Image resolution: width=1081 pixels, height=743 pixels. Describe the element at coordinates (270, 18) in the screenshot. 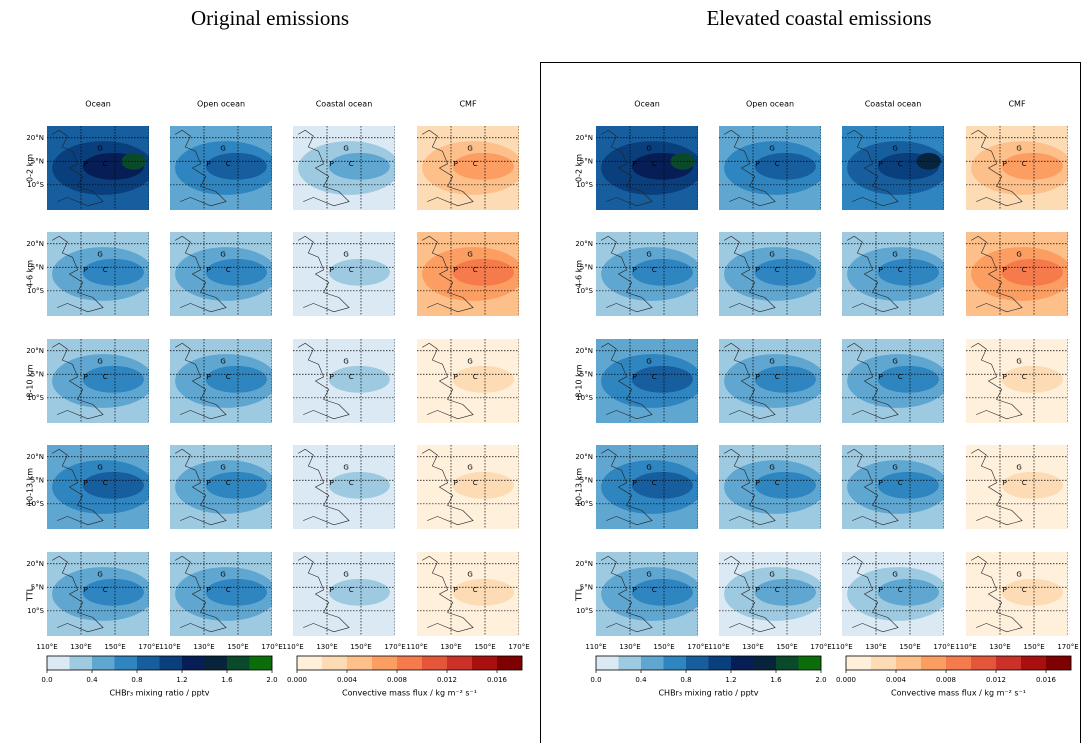

I see `panel-title: Original emissions` at that location.